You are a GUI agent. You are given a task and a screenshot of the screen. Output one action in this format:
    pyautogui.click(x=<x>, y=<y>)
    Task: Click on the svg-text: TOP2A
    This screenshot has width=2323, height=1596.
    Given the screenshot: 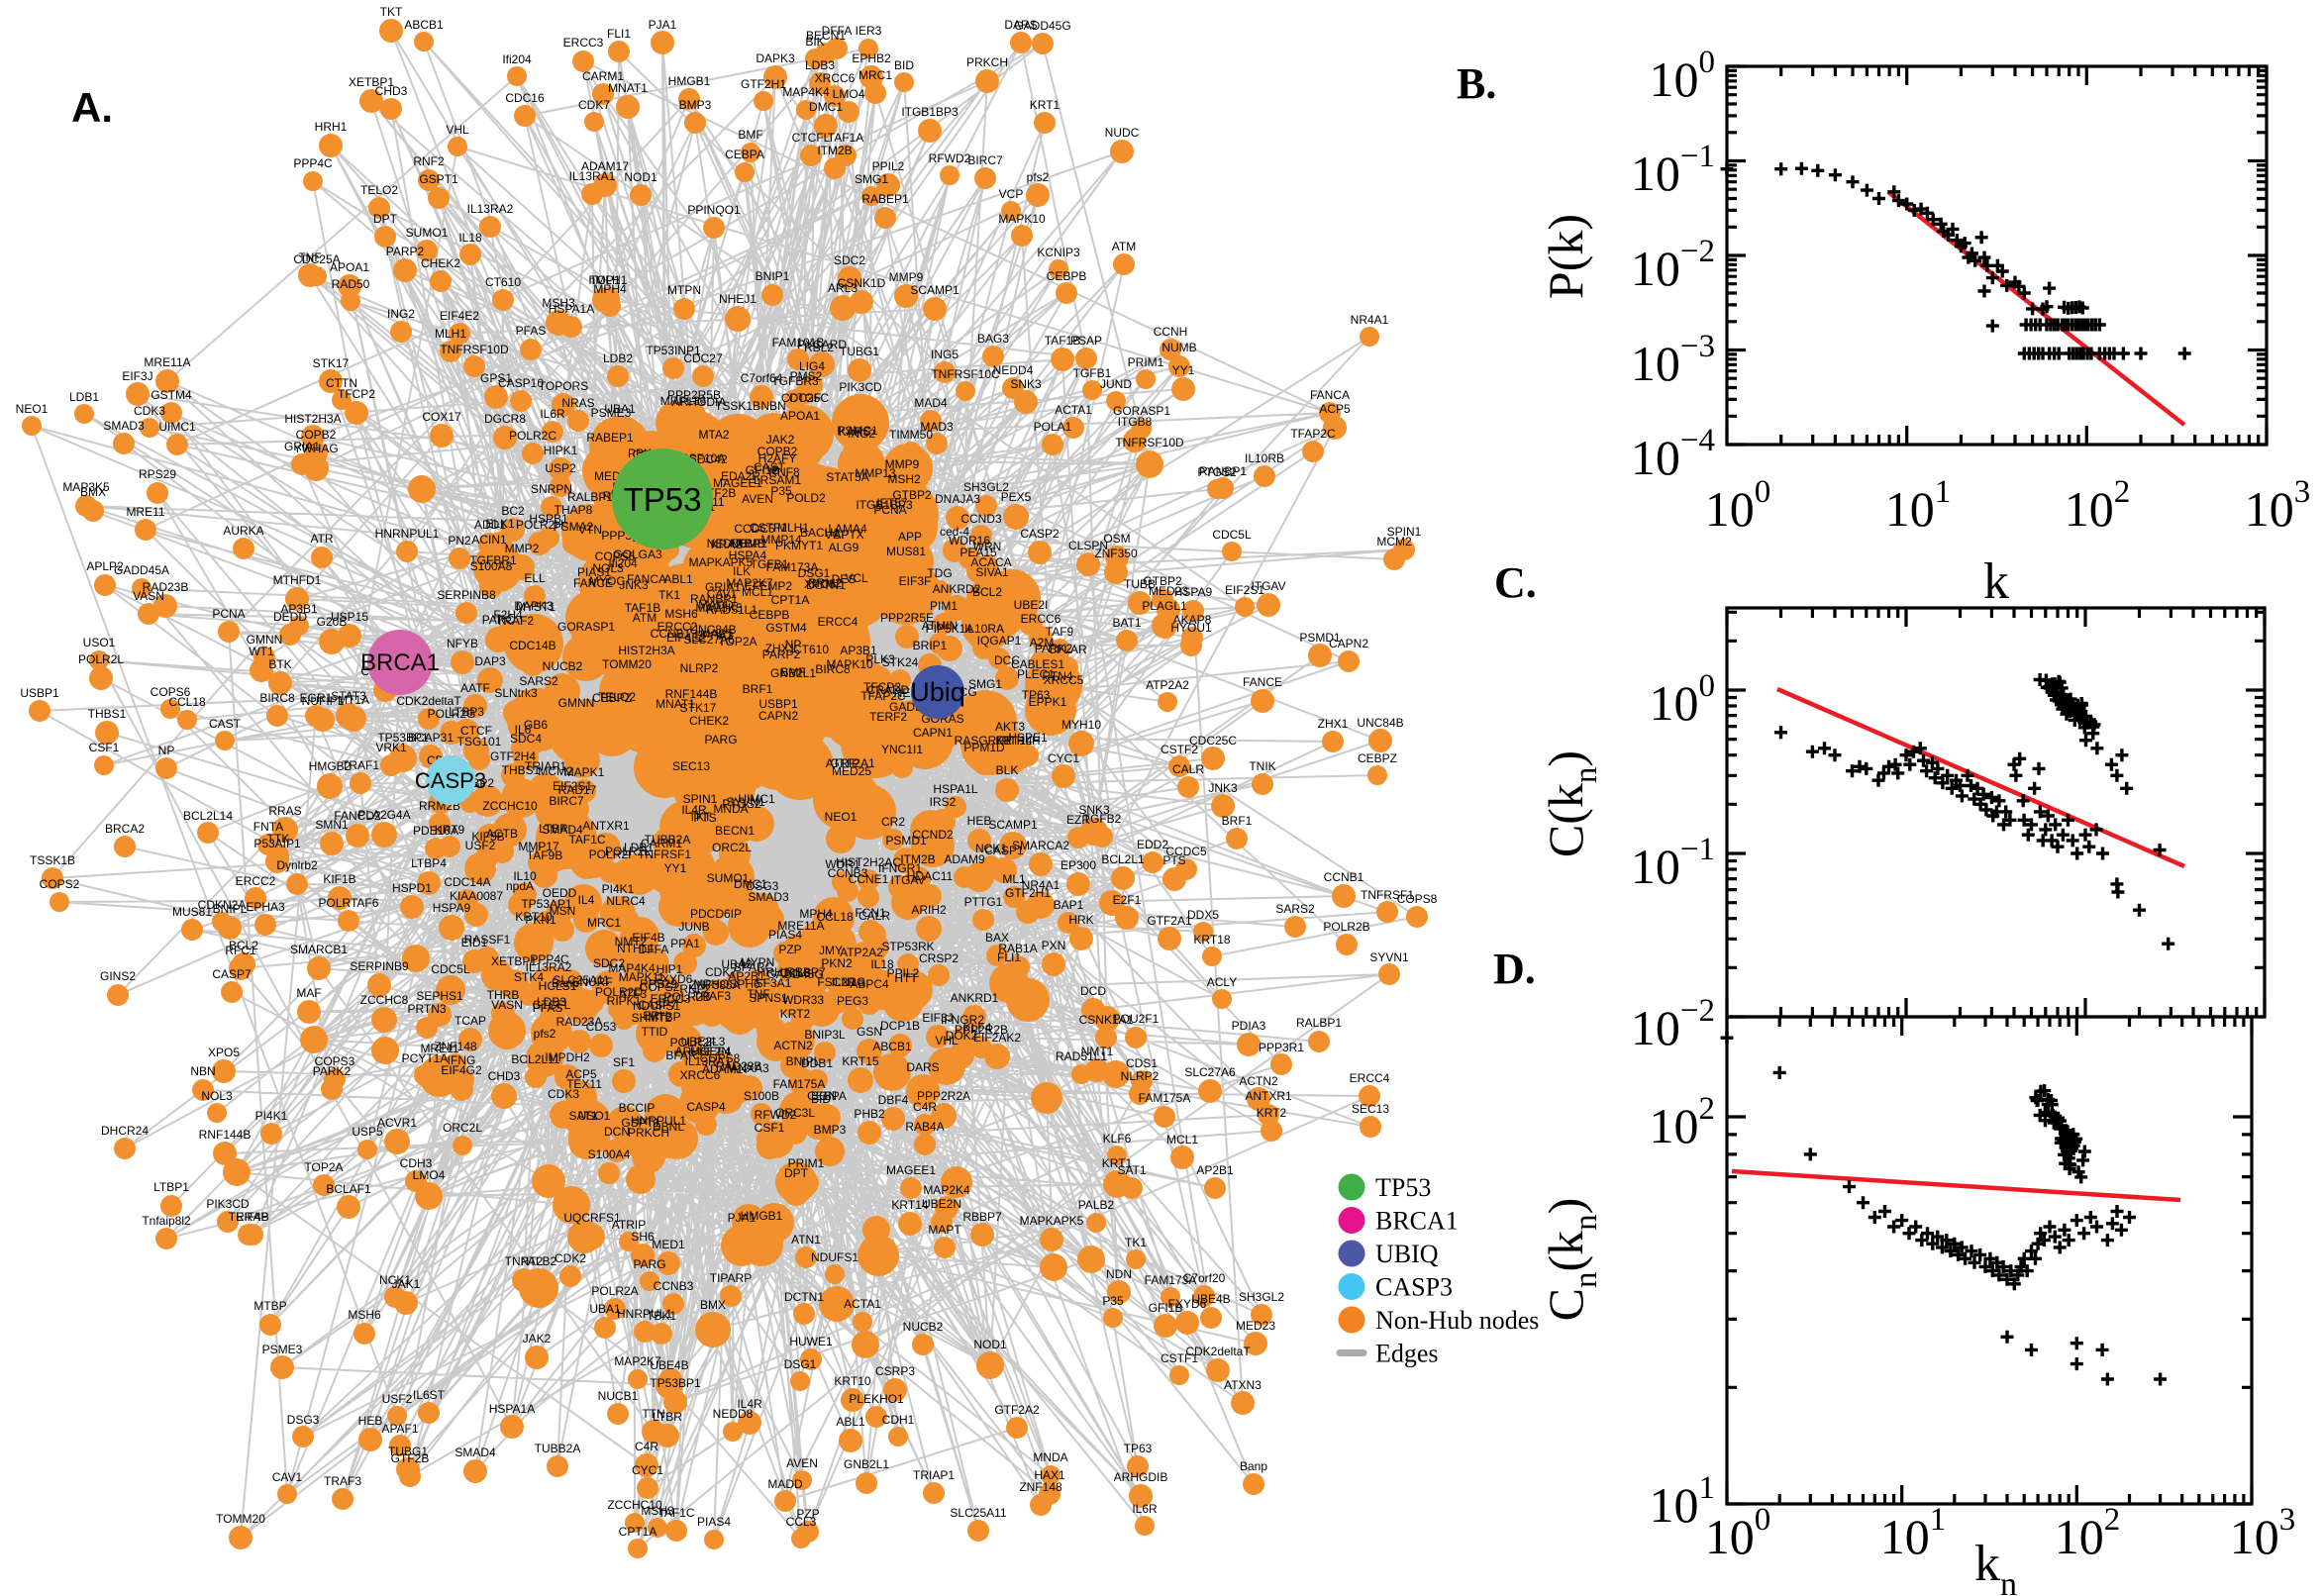 What is the action you would take?
    pyautogui.click(x=737, y=641)
    